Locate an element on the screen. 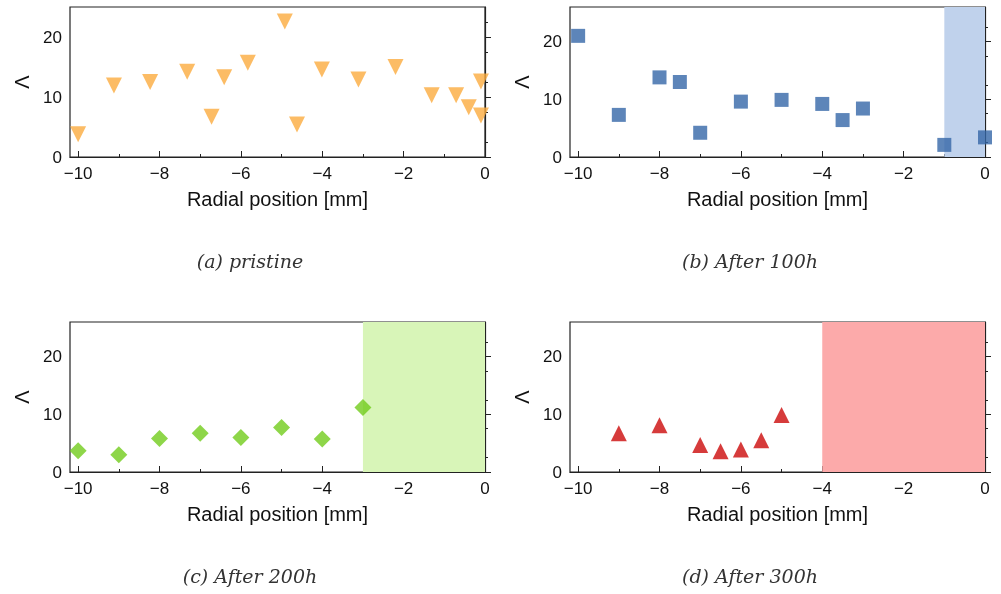 This screenshot has width=1001, height=594. text: (b) After 100h is located at coordinates (750, 261).